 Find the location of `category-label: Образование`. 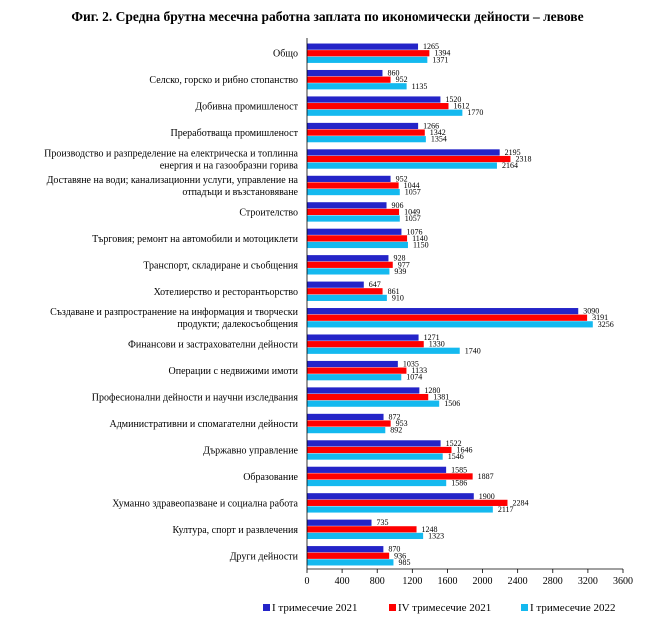

category-label: Образование is located at coordinates (270, 477).